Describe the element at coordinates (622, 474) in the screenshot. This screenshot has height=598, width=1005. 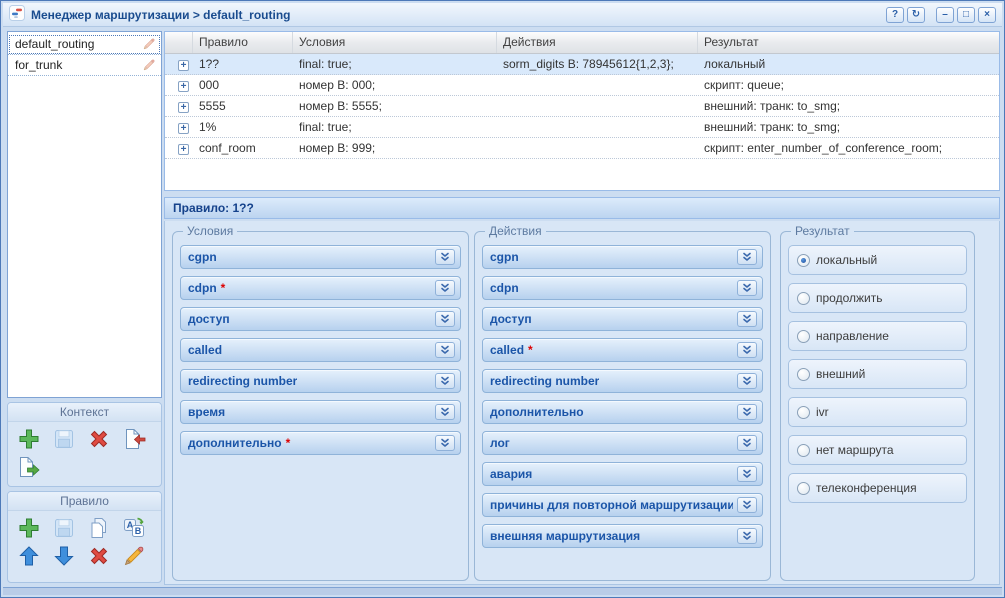
I see `action-section-bar: авария *` at that location.